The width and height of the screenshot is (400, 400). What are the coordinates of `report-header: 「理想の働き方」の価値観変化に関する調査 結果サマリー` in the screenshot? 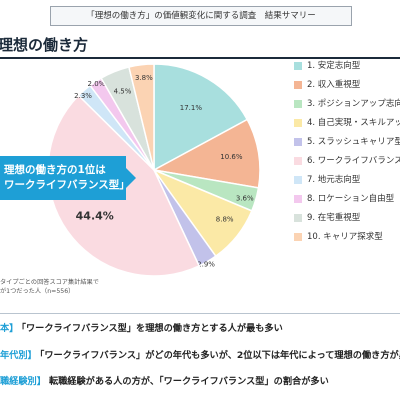 It's located at (201, 16).